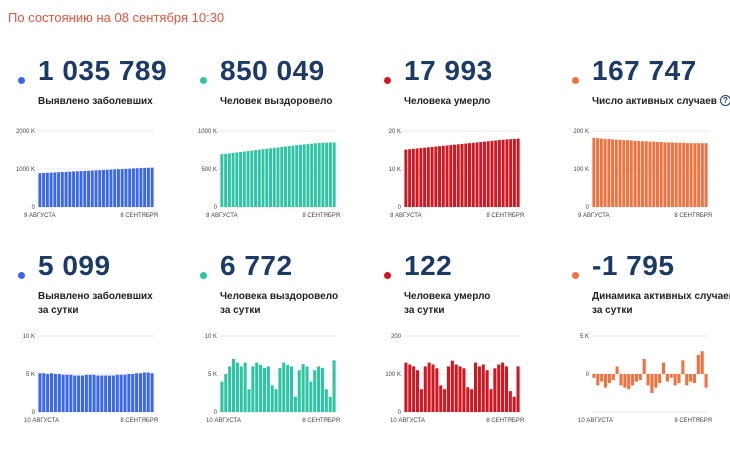 This screenshot has width=730, height=450. I want to click on bar-chart: 0 500 K 1000 K 9 АВГУСТА 8 СЕНТЯБРЯ, so click(269, 174).